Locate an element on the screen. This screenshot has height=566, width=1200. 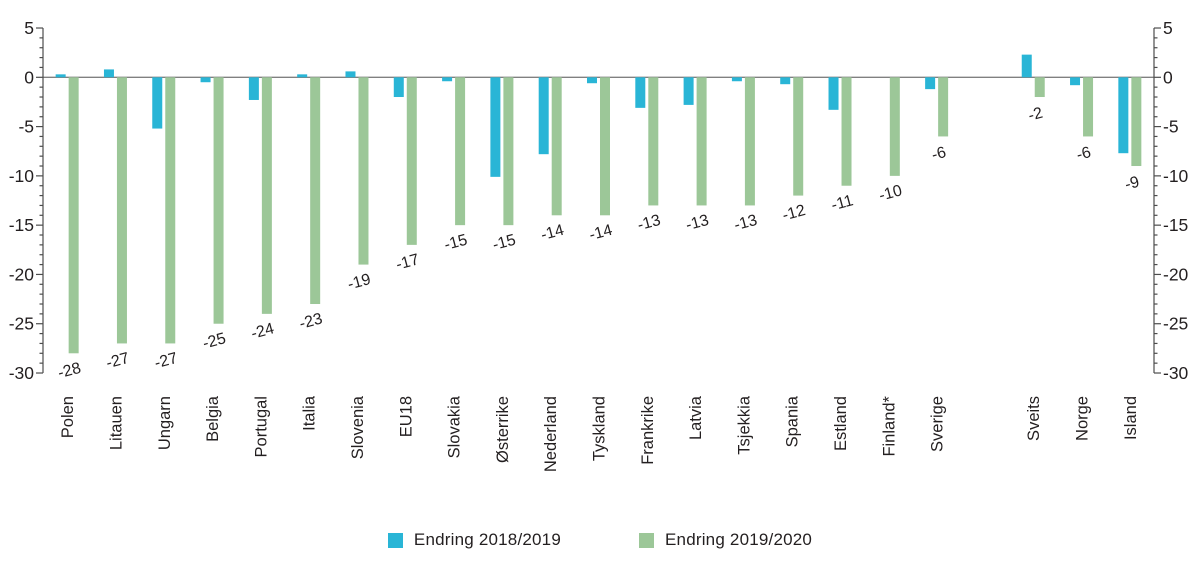
bar-endring-2019-2020-belgia is located at coordinates (218, 200).